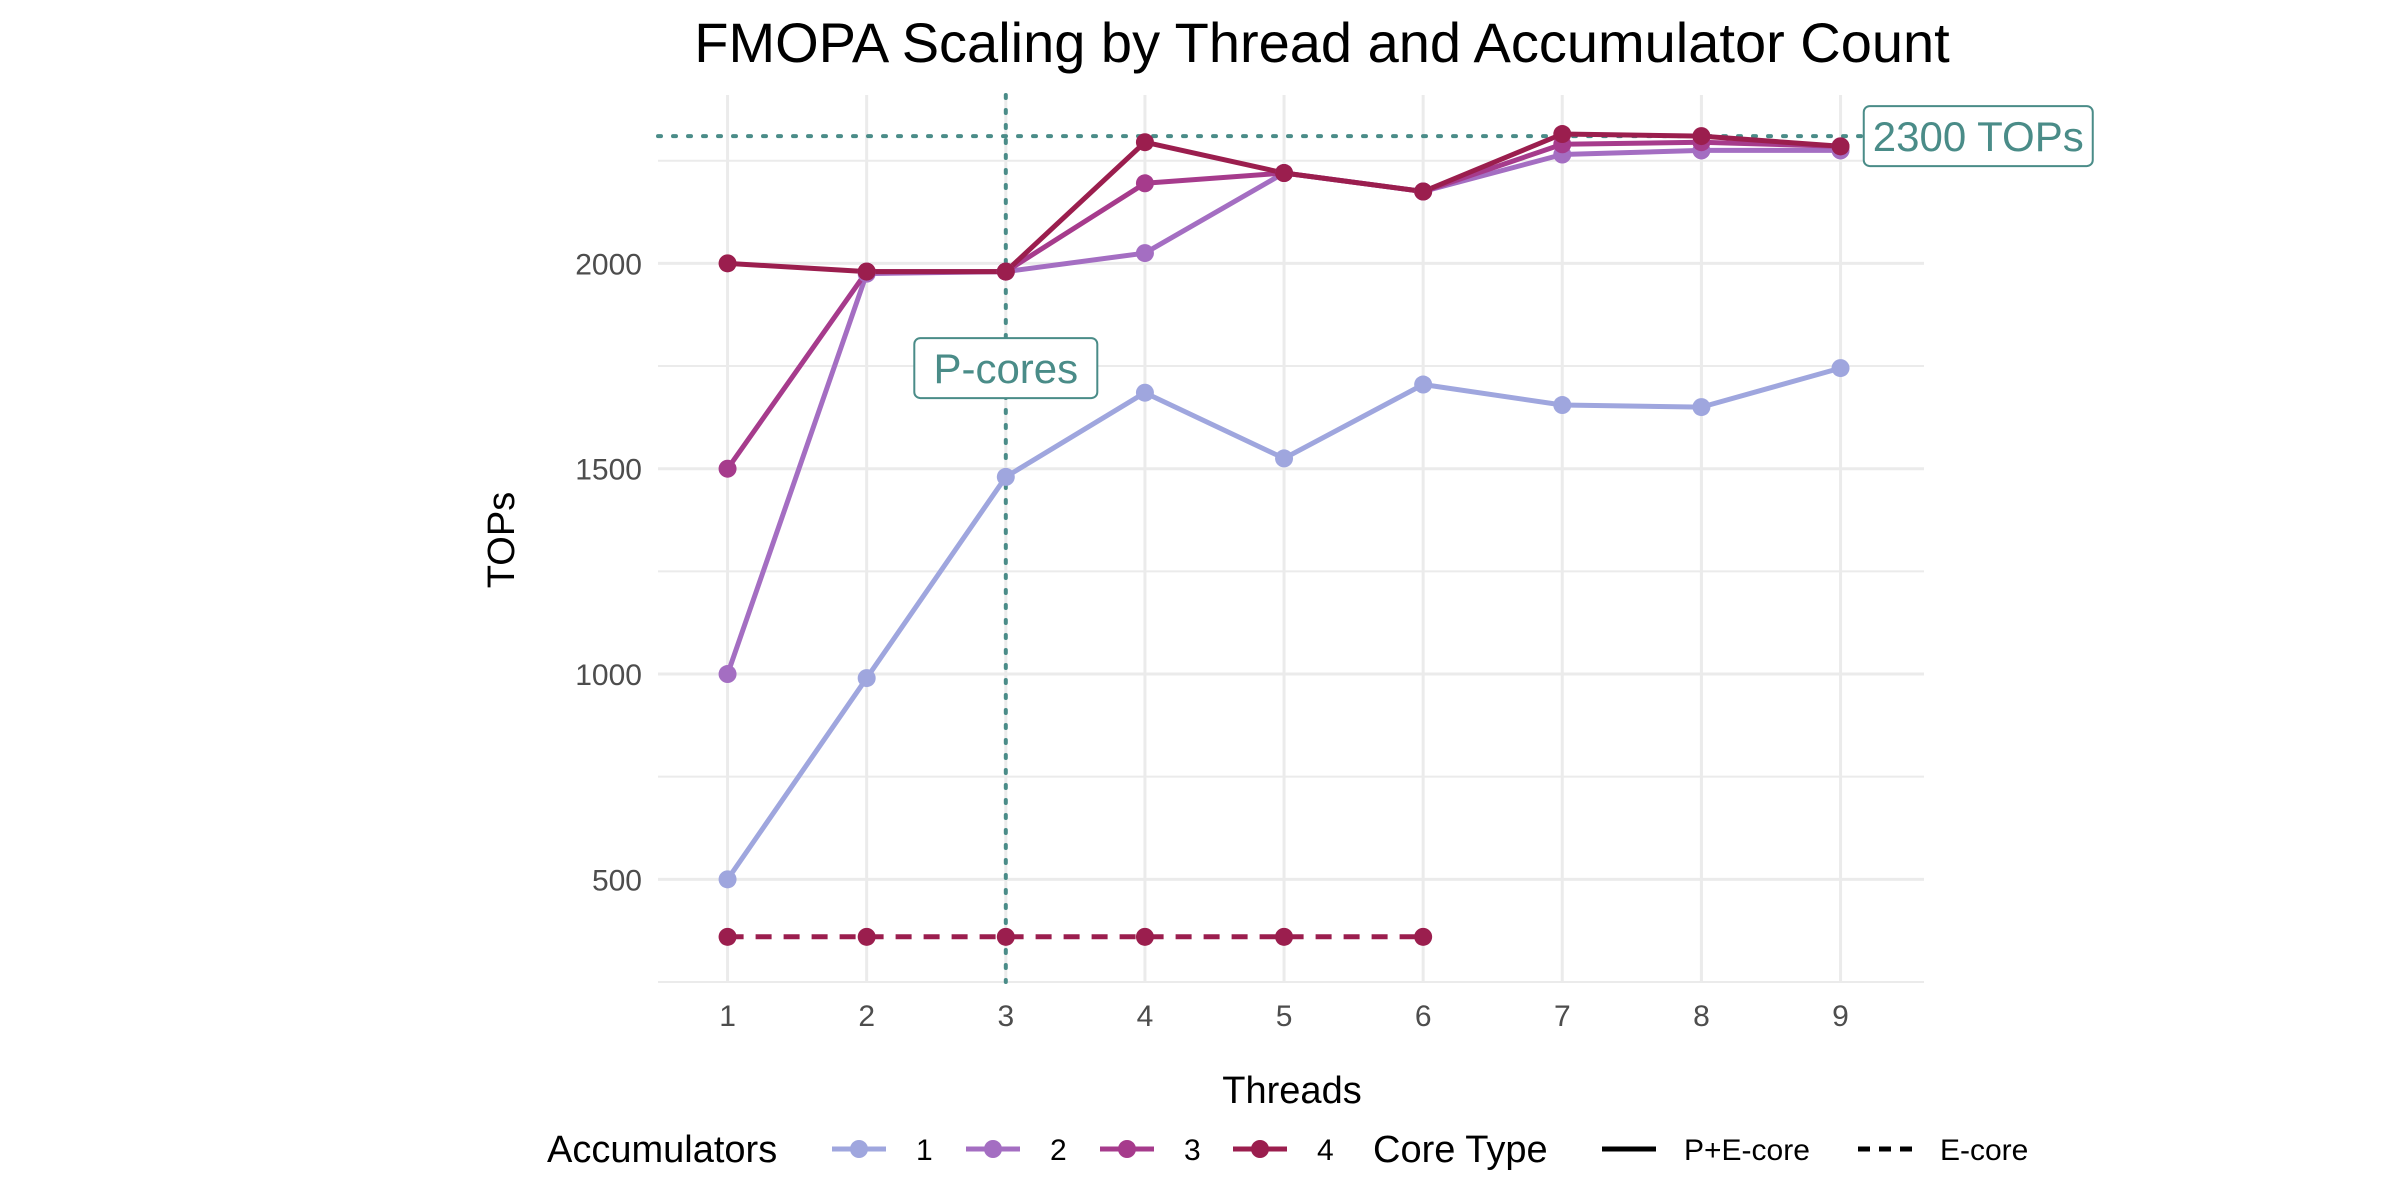  Describe the element at coordinates (1192, 1150) in the screenshot. I see `legend-label-accumulator: 3` at that location.